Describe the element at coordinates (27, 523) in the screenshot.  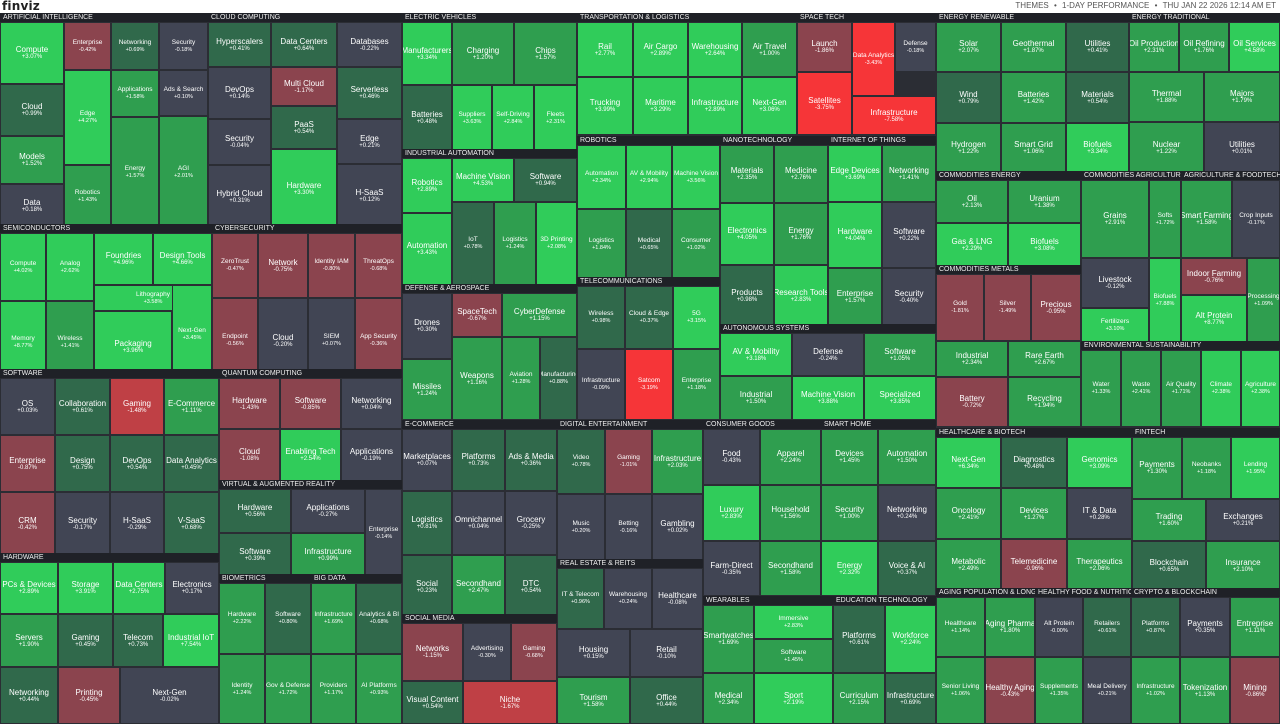
I see `tile-crm: CRM -0.42%` at that location.